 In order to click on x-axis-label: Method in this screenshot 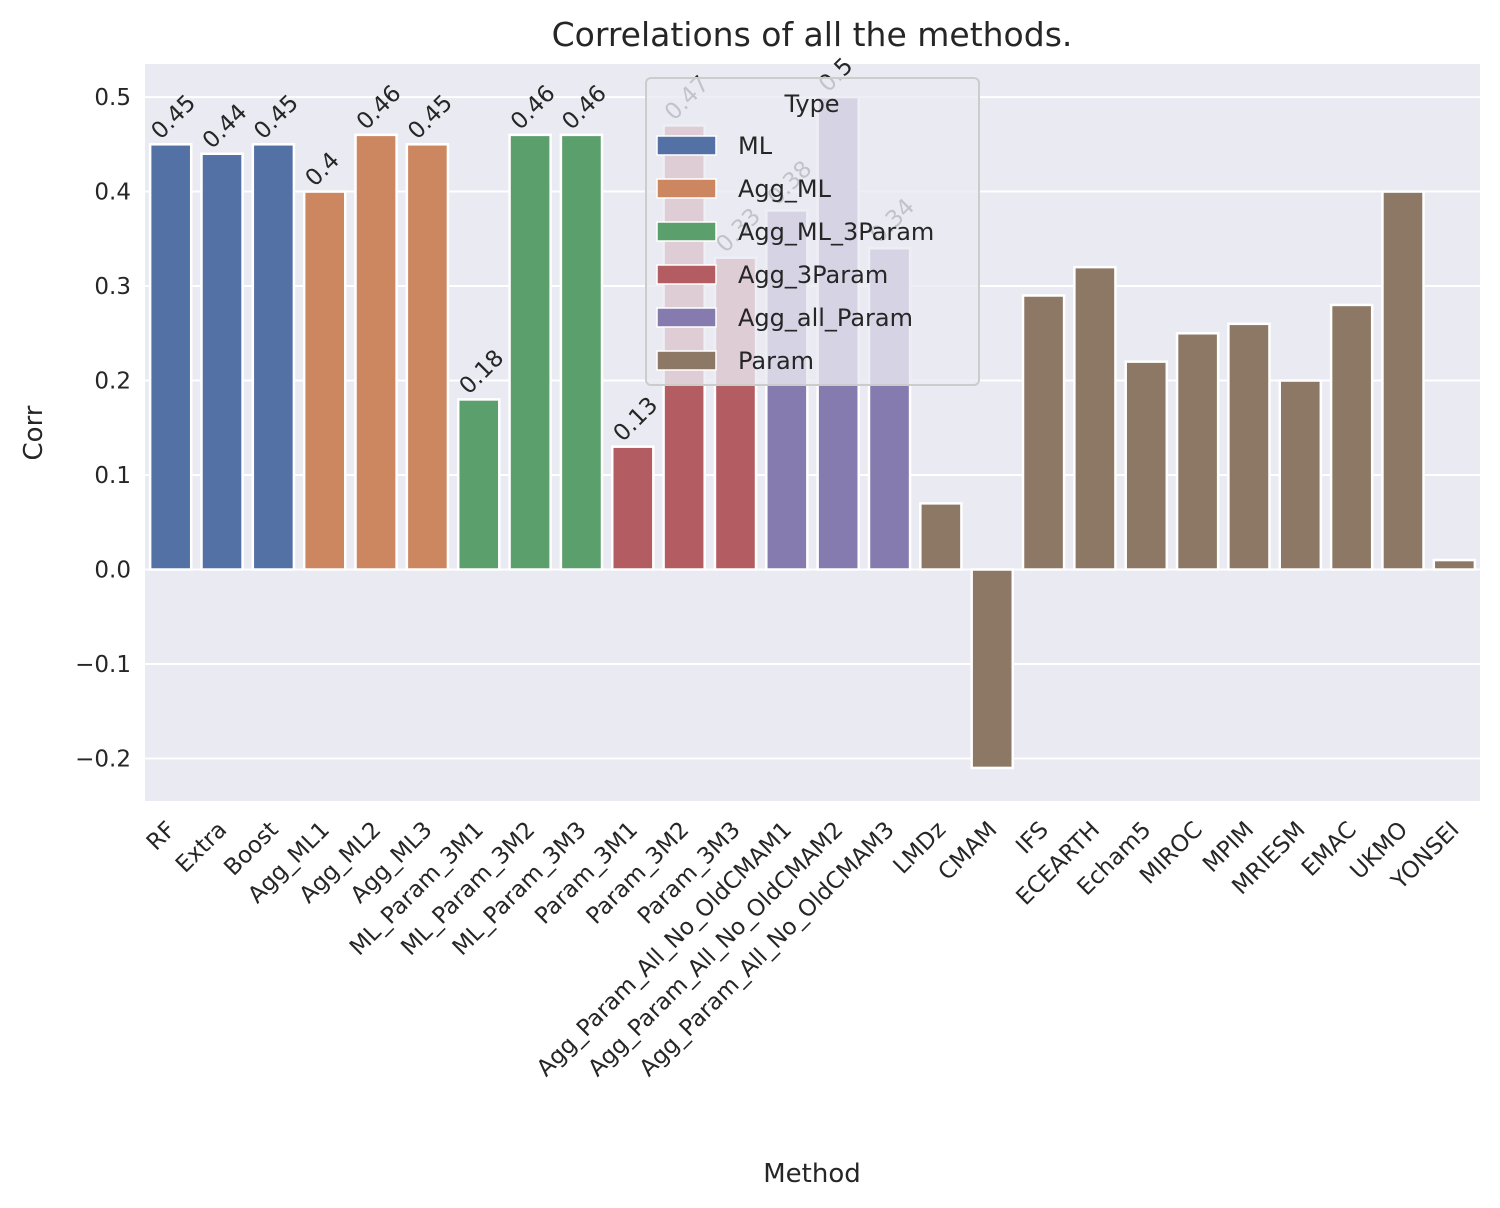, I will do `click(812, 1174)`.